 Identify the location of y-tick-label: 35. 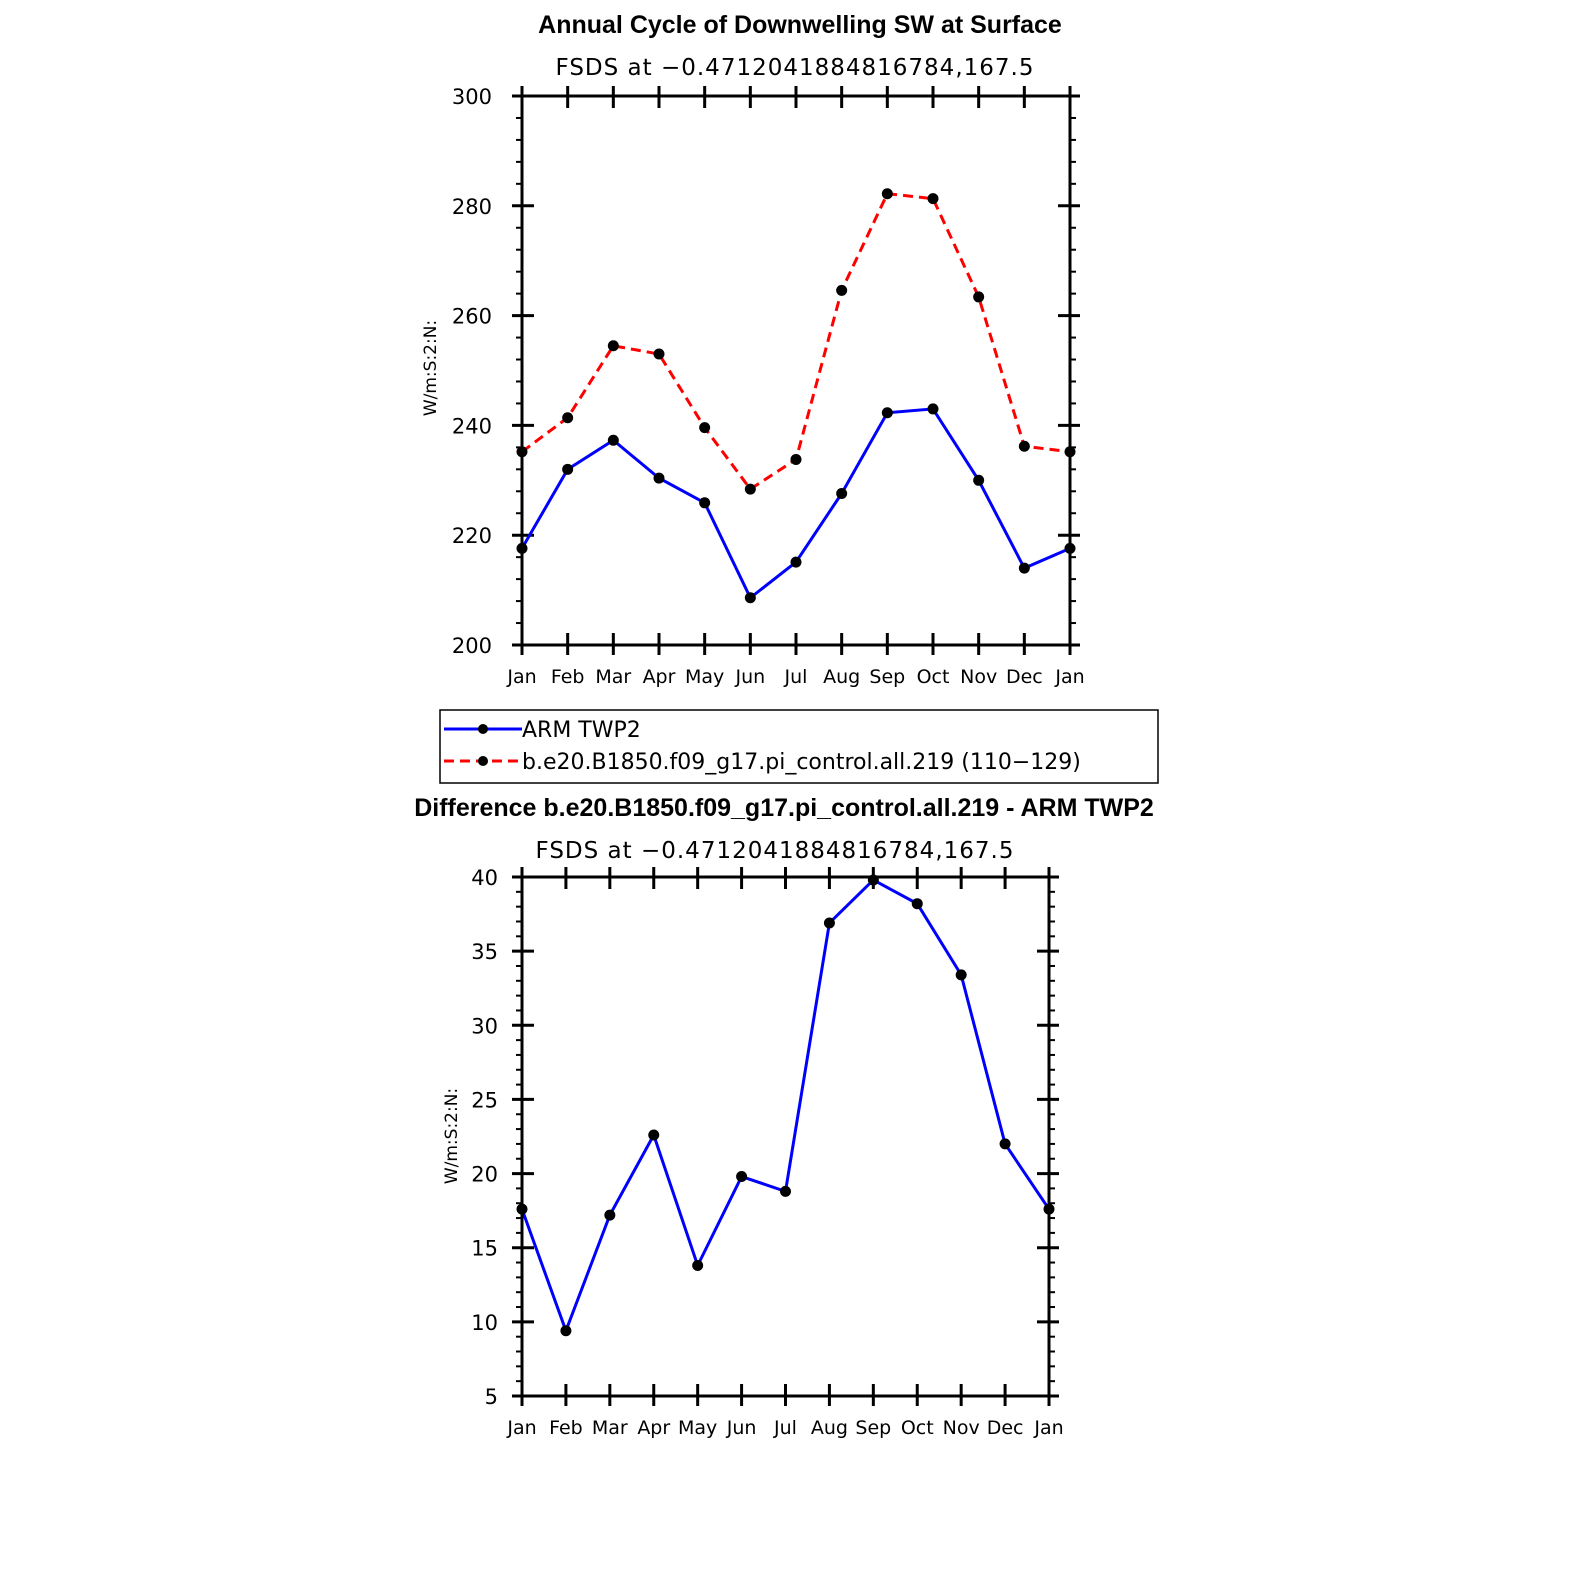
(484, 952).